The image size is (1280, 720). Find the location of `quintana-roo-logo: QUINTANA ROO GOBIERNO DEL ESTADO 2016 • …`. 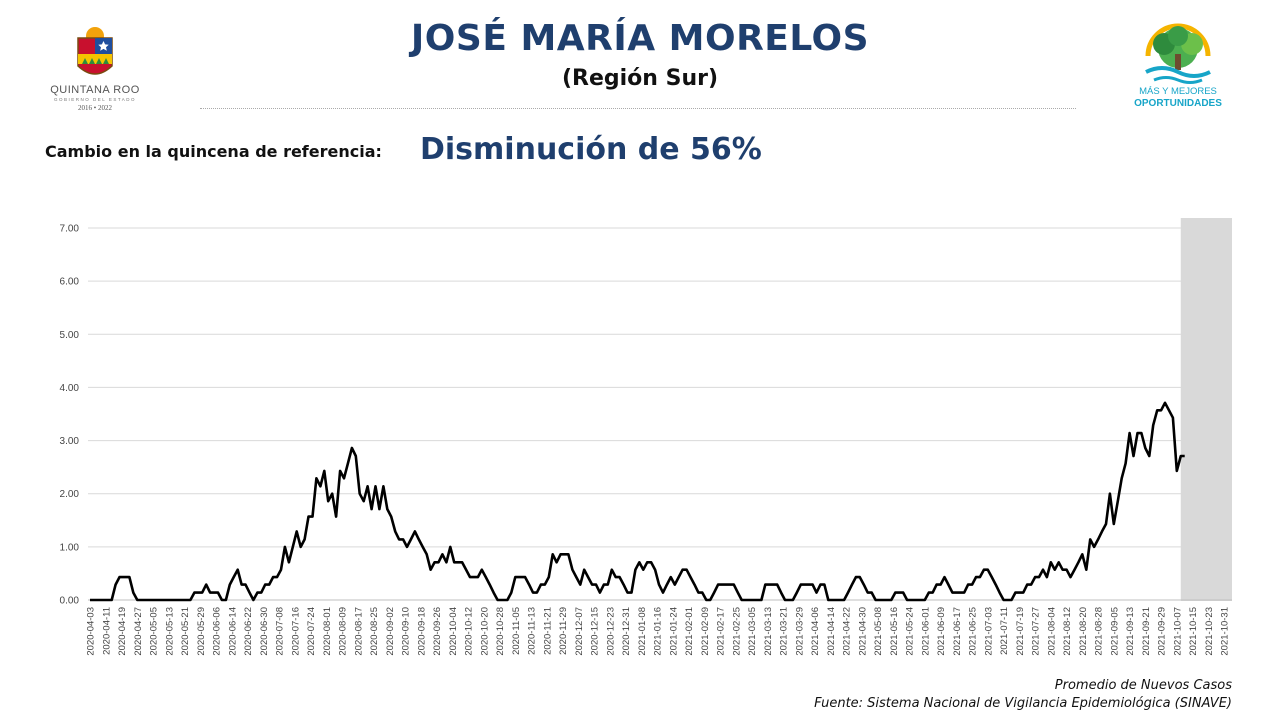

quintana-roo-logo: QUINTANA ROO GOBIERNO DEL ESTADO 2016 • … is located at coordinates (95, 66).